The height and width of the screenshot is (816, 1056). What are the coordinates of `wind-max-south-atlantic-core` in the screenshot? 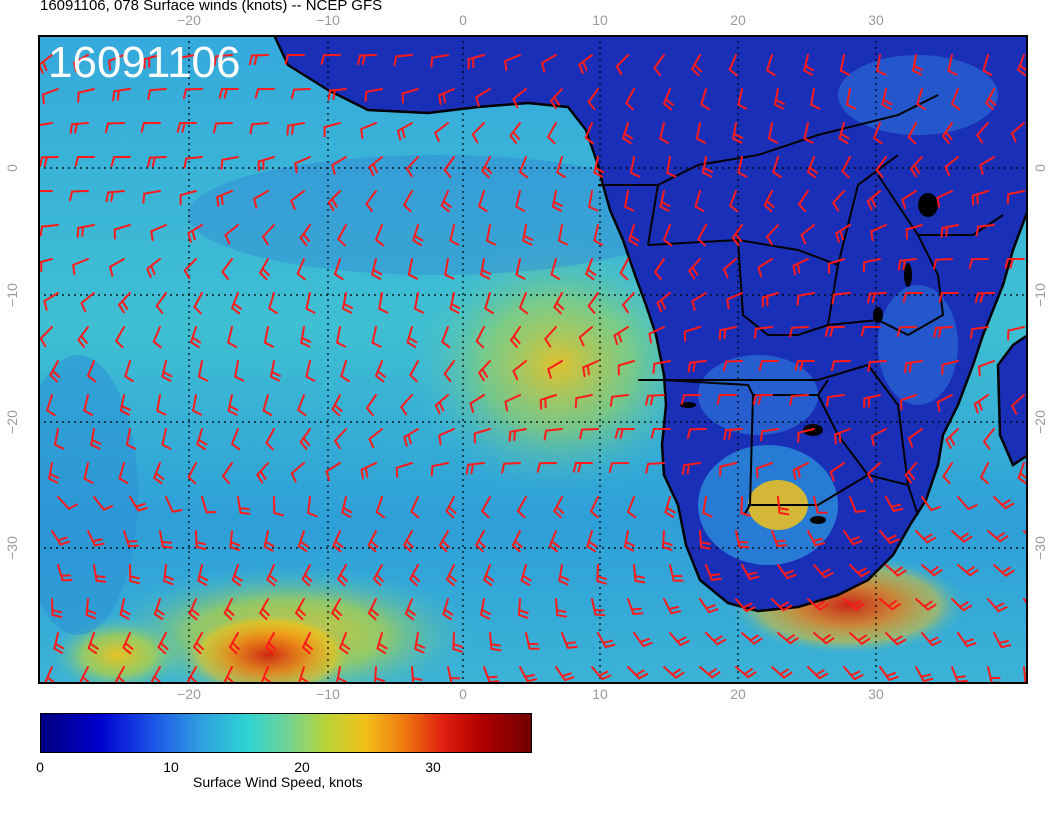 It's located at (268, 647).